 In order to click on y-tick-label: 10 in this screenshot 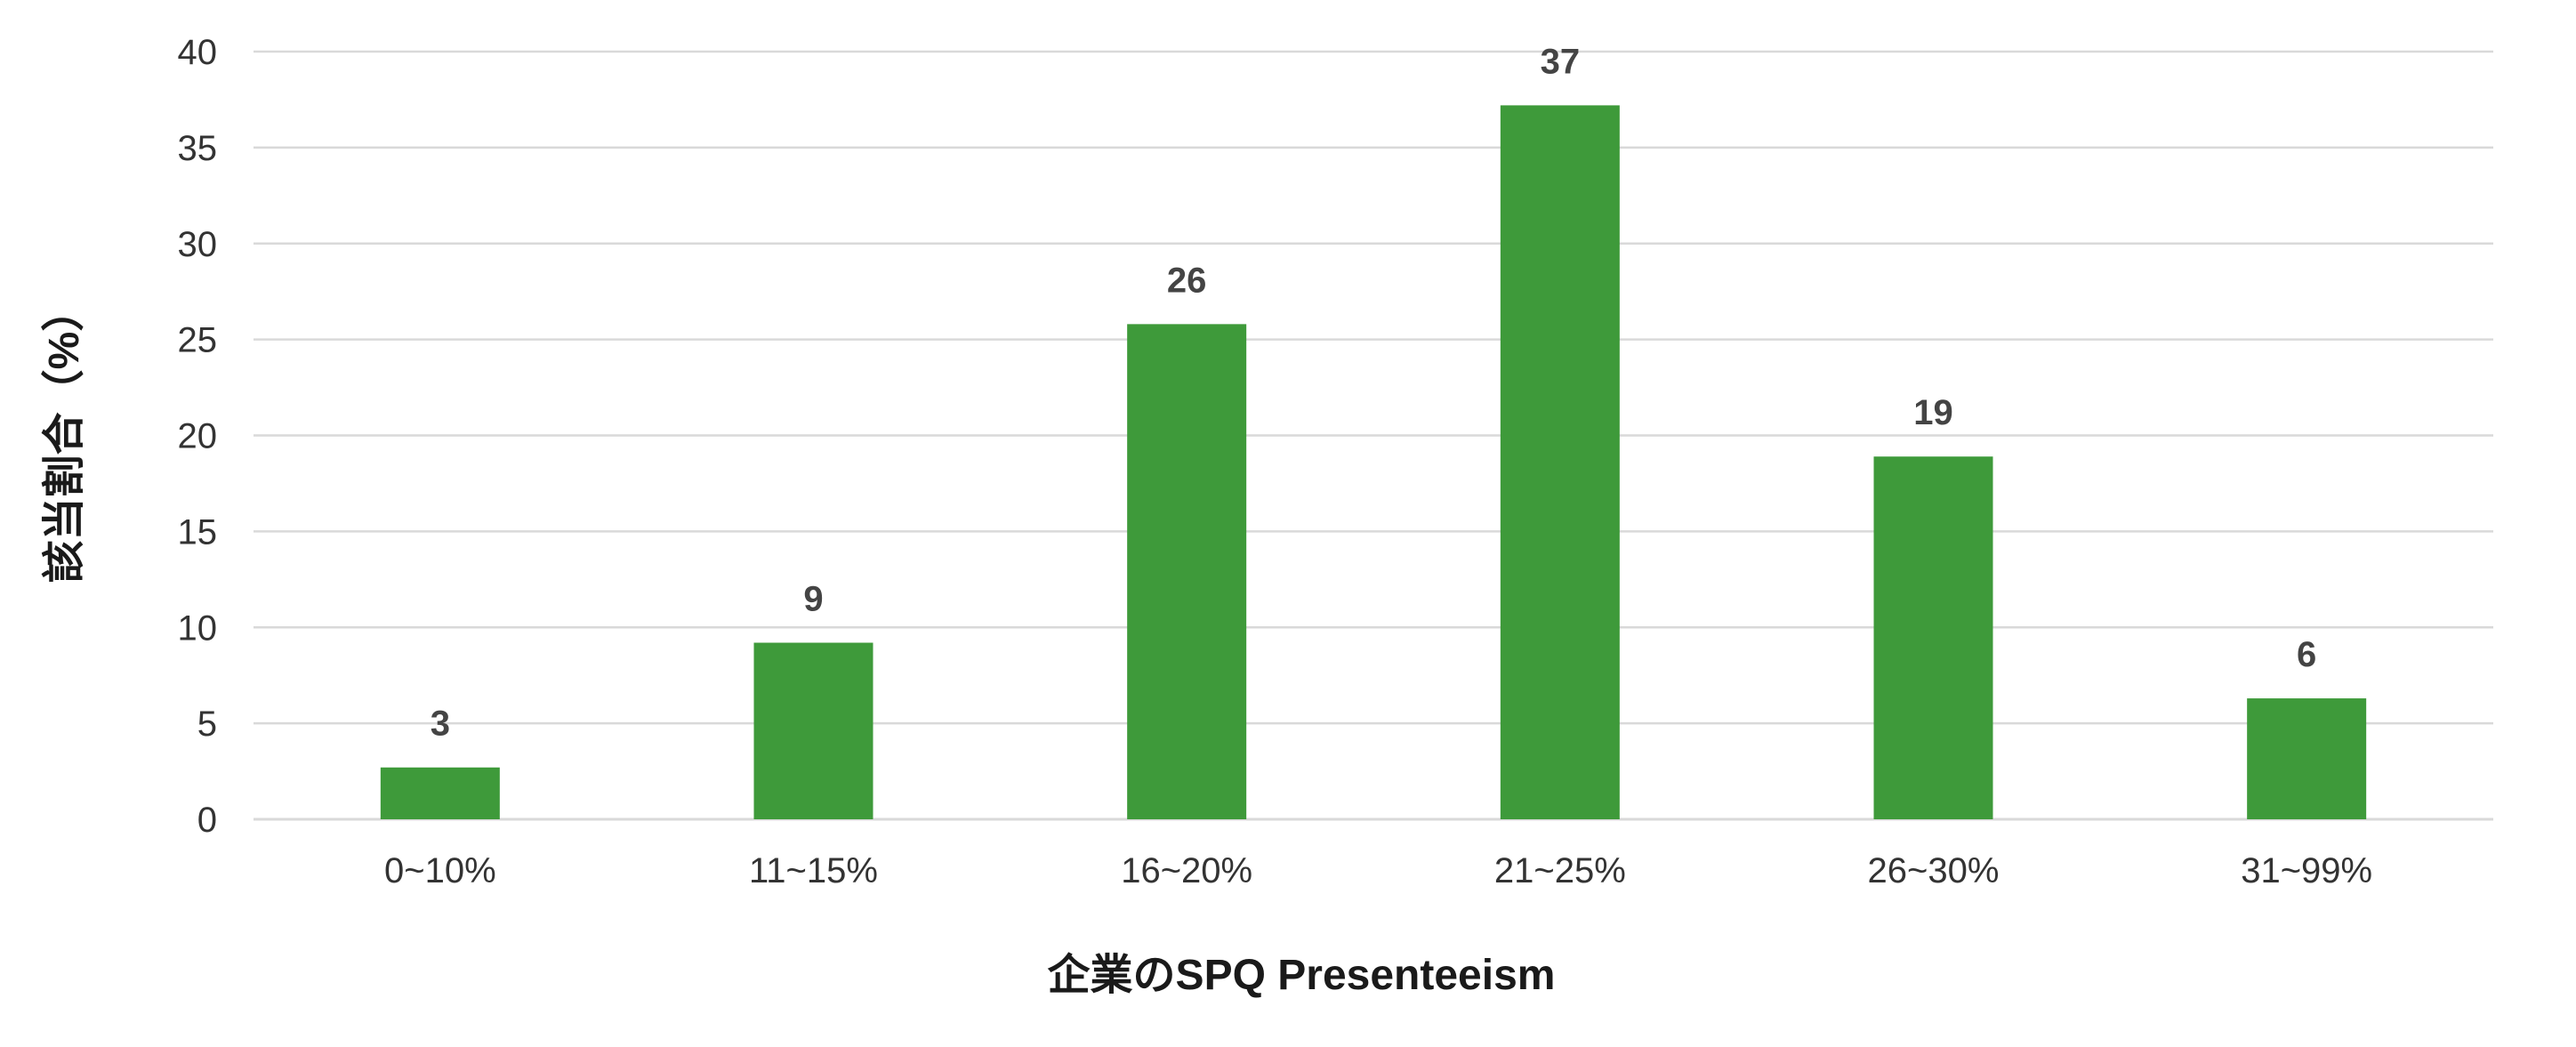, I will do `click(198, 628)`.